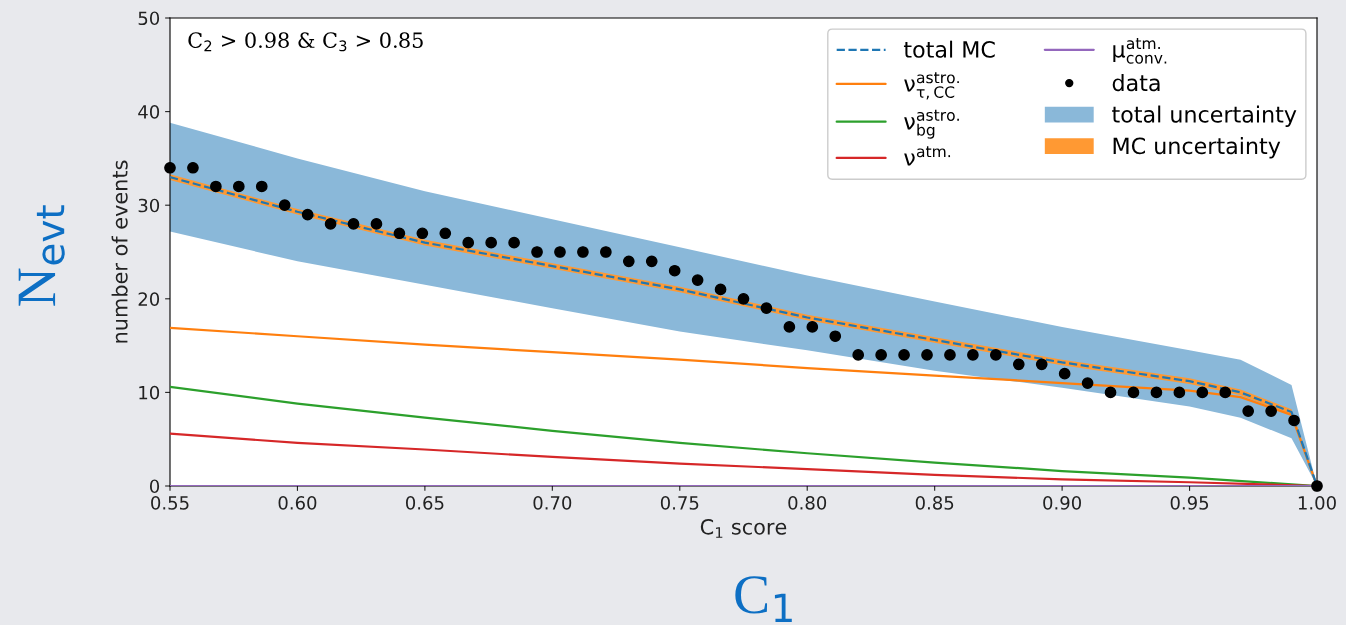 The height and width of the screenshot is (625, 1346). What do you see at coordinates (807, 503) in the screenshot?
I see `x-tick-label: 0.80` at bounding box center [807, 503].